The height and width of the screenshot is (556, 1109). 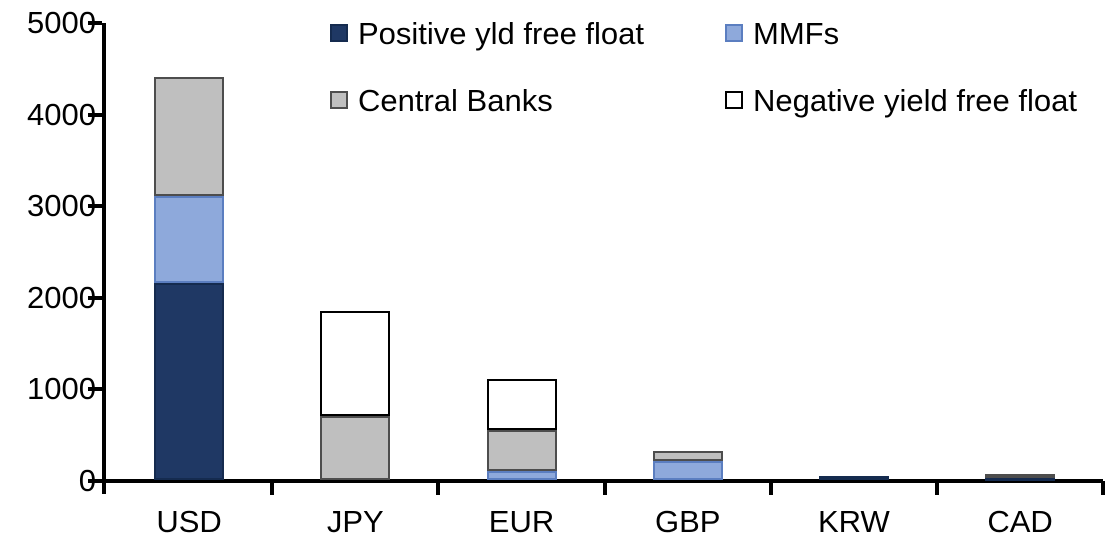 What do you see at coordinates (1020, 521) in the screenshot?
I see `x-axis-label-cad: CAD` at bounding box center [1020, 521].